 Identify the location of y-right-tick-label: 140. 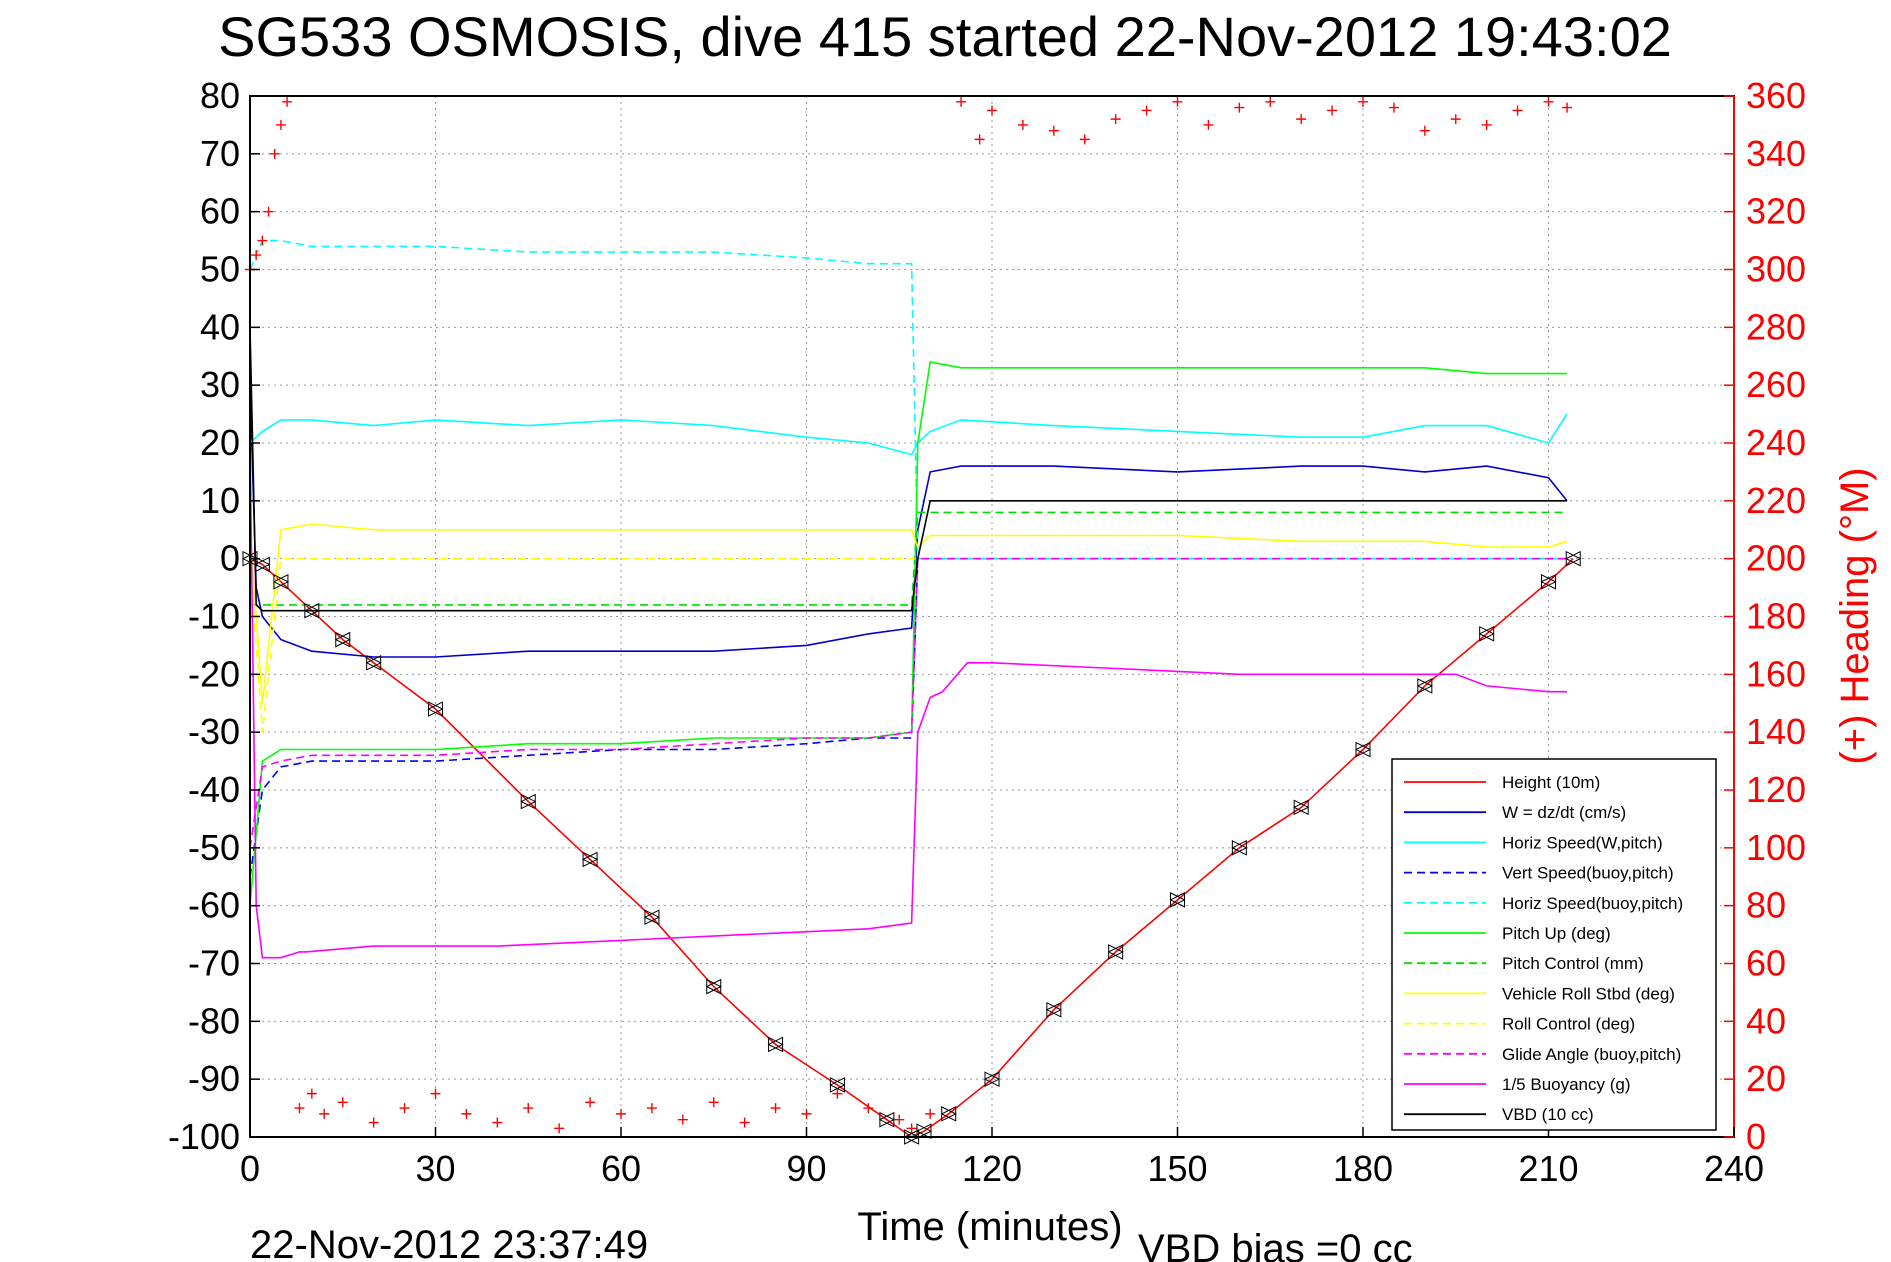
(1776, 731).